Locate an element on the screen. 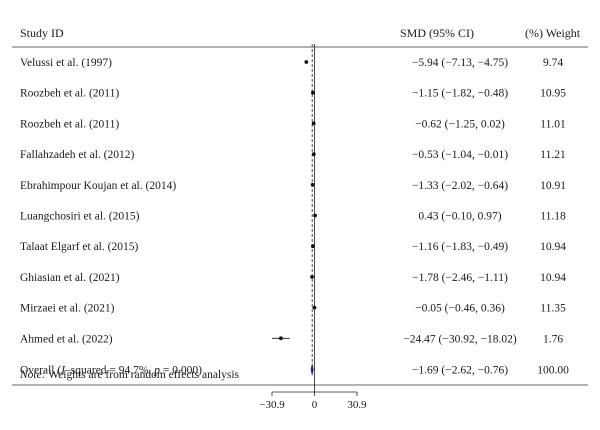  study-weight: 1.76 is located at coordinates (553, 339).